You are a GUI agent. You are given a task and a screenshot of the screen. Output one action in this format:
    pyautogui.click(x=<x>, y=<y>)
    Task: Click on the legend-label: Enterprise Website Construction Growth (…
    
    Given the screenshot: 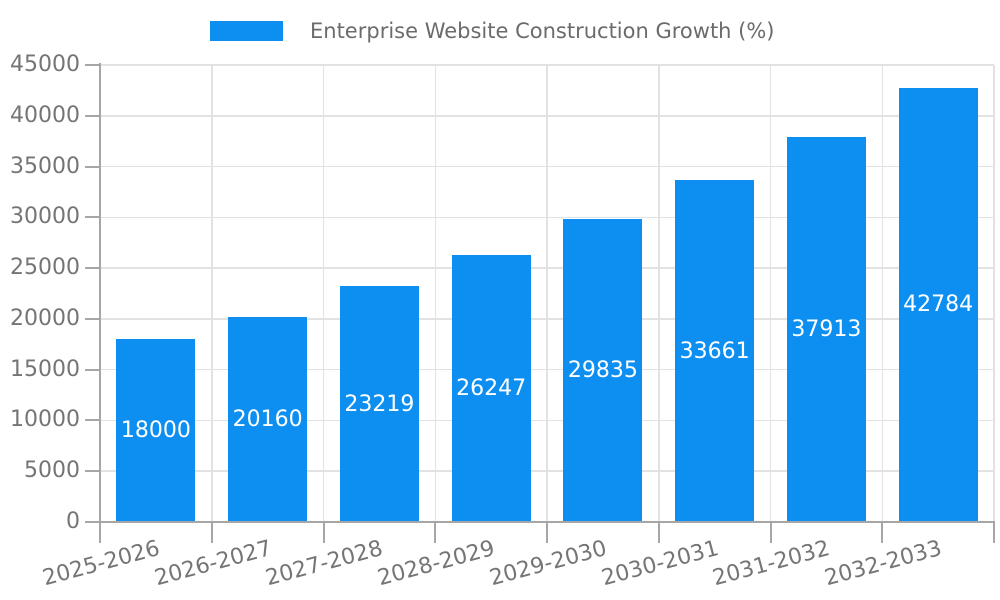 What is the action you would take?
    pyautogui.click(x=542, y=31)
    